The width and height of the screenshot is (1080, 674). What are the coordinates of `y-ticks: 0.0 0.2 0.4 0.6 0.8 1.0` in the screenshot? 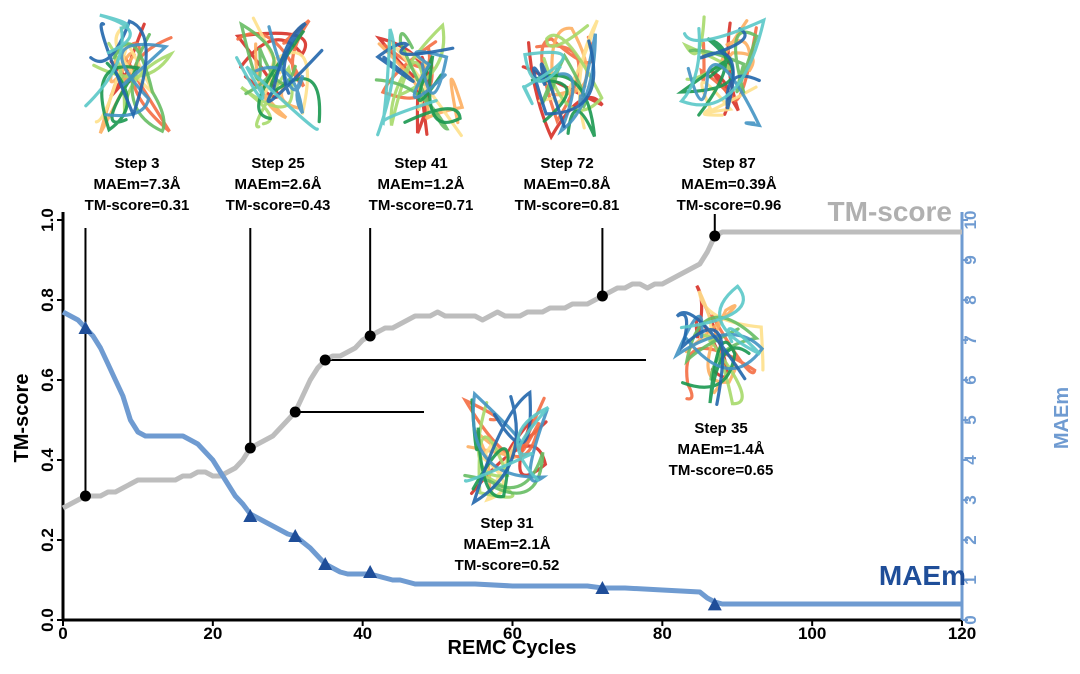 It's located at (50, 420).